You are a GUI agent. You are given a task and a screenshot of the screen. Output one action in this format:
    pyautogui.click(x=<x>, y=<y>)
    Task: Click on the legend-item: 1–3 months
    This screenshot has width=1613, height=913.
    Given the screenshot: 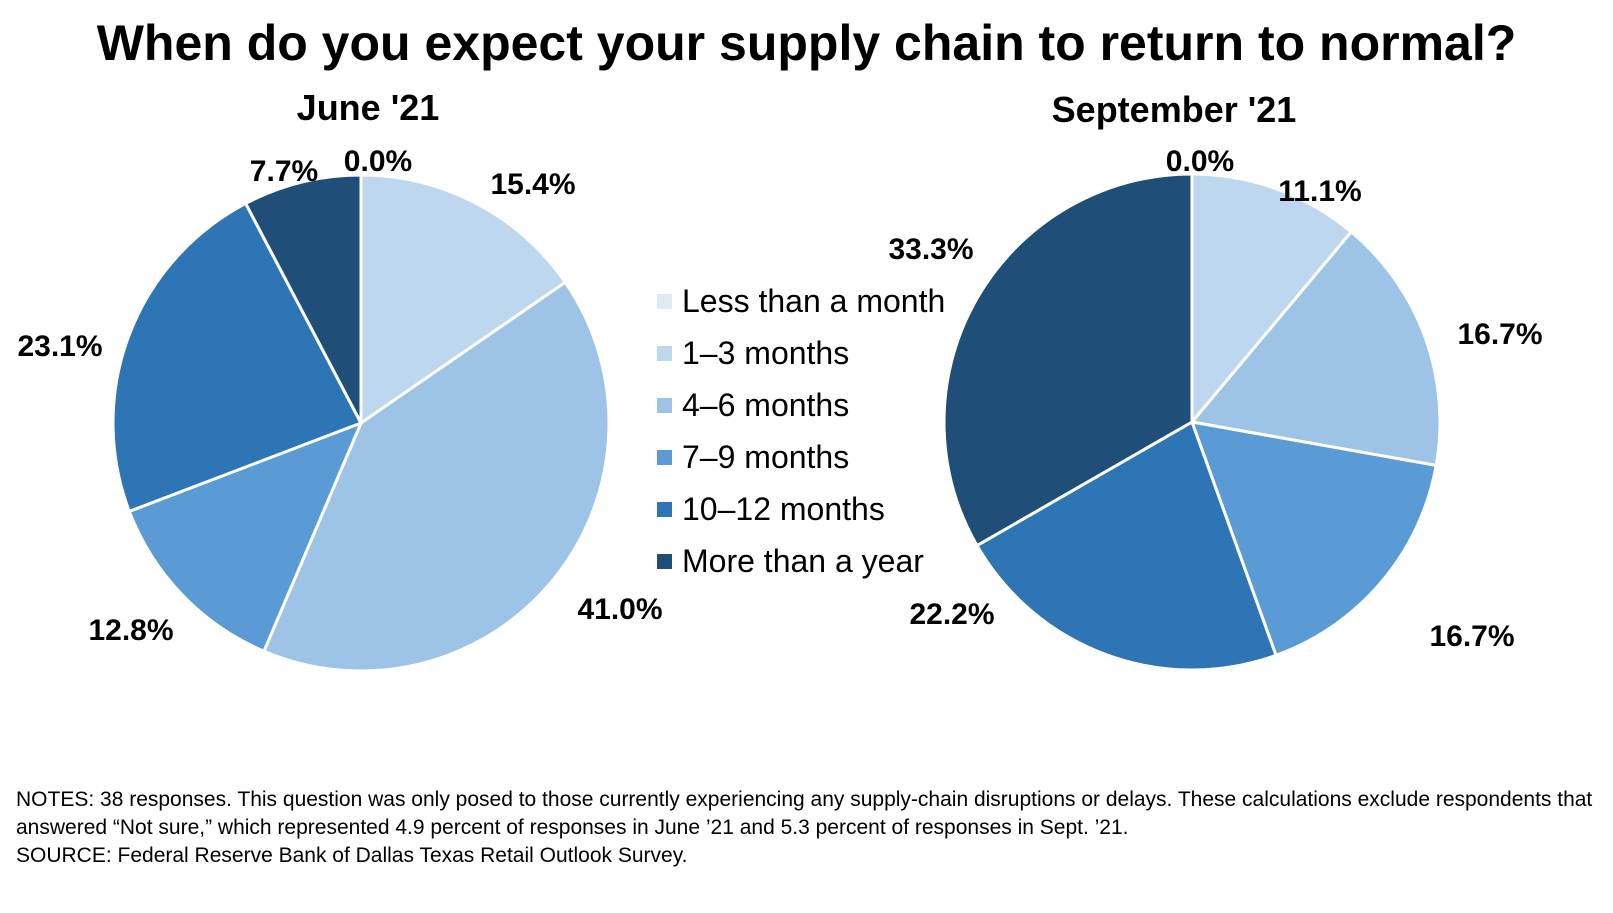 What is the action you would take?
    pyautogui.click(x=801, y=353)
    